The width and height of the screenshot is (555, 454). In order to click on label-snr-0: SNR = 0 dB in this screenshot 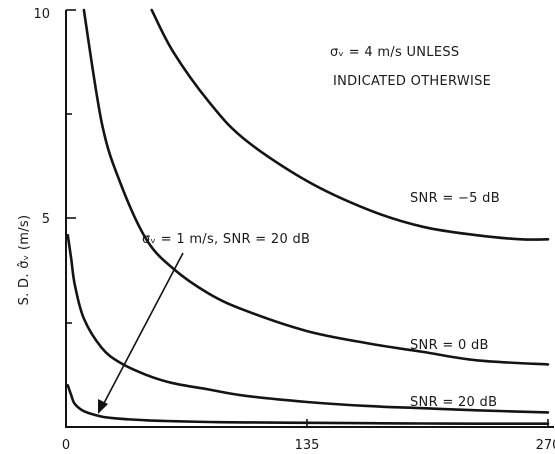, I will do `click(449, 345)`.